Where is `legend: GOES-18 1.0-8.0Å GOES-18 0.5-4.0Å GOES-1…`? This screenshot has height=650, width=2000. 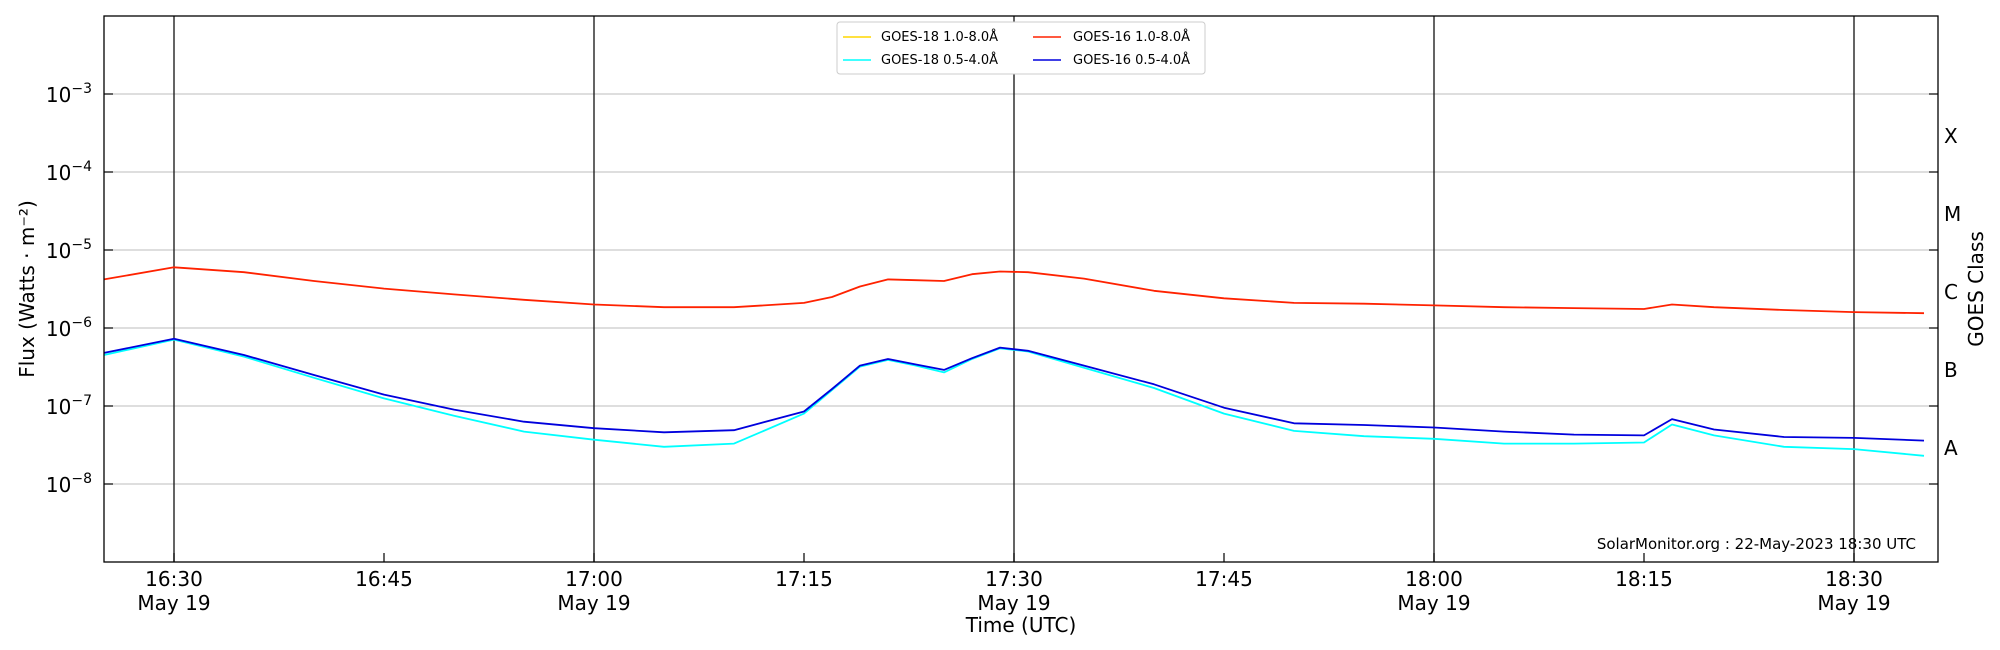
legend: GOES-18 1.0-8.0Å GOES-18 0.5-4.0Å GOES-1… is located at coordinates (1021, 48).